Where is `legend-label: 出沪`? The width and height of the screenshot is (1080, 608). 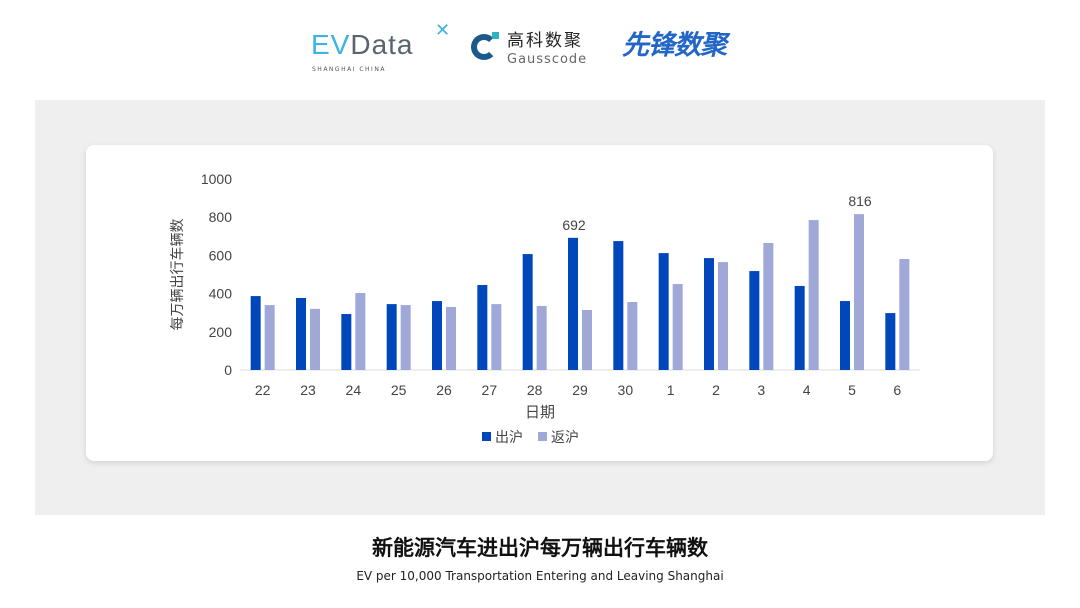 legend-label: 出沪 is located at coordinates (509, 437).